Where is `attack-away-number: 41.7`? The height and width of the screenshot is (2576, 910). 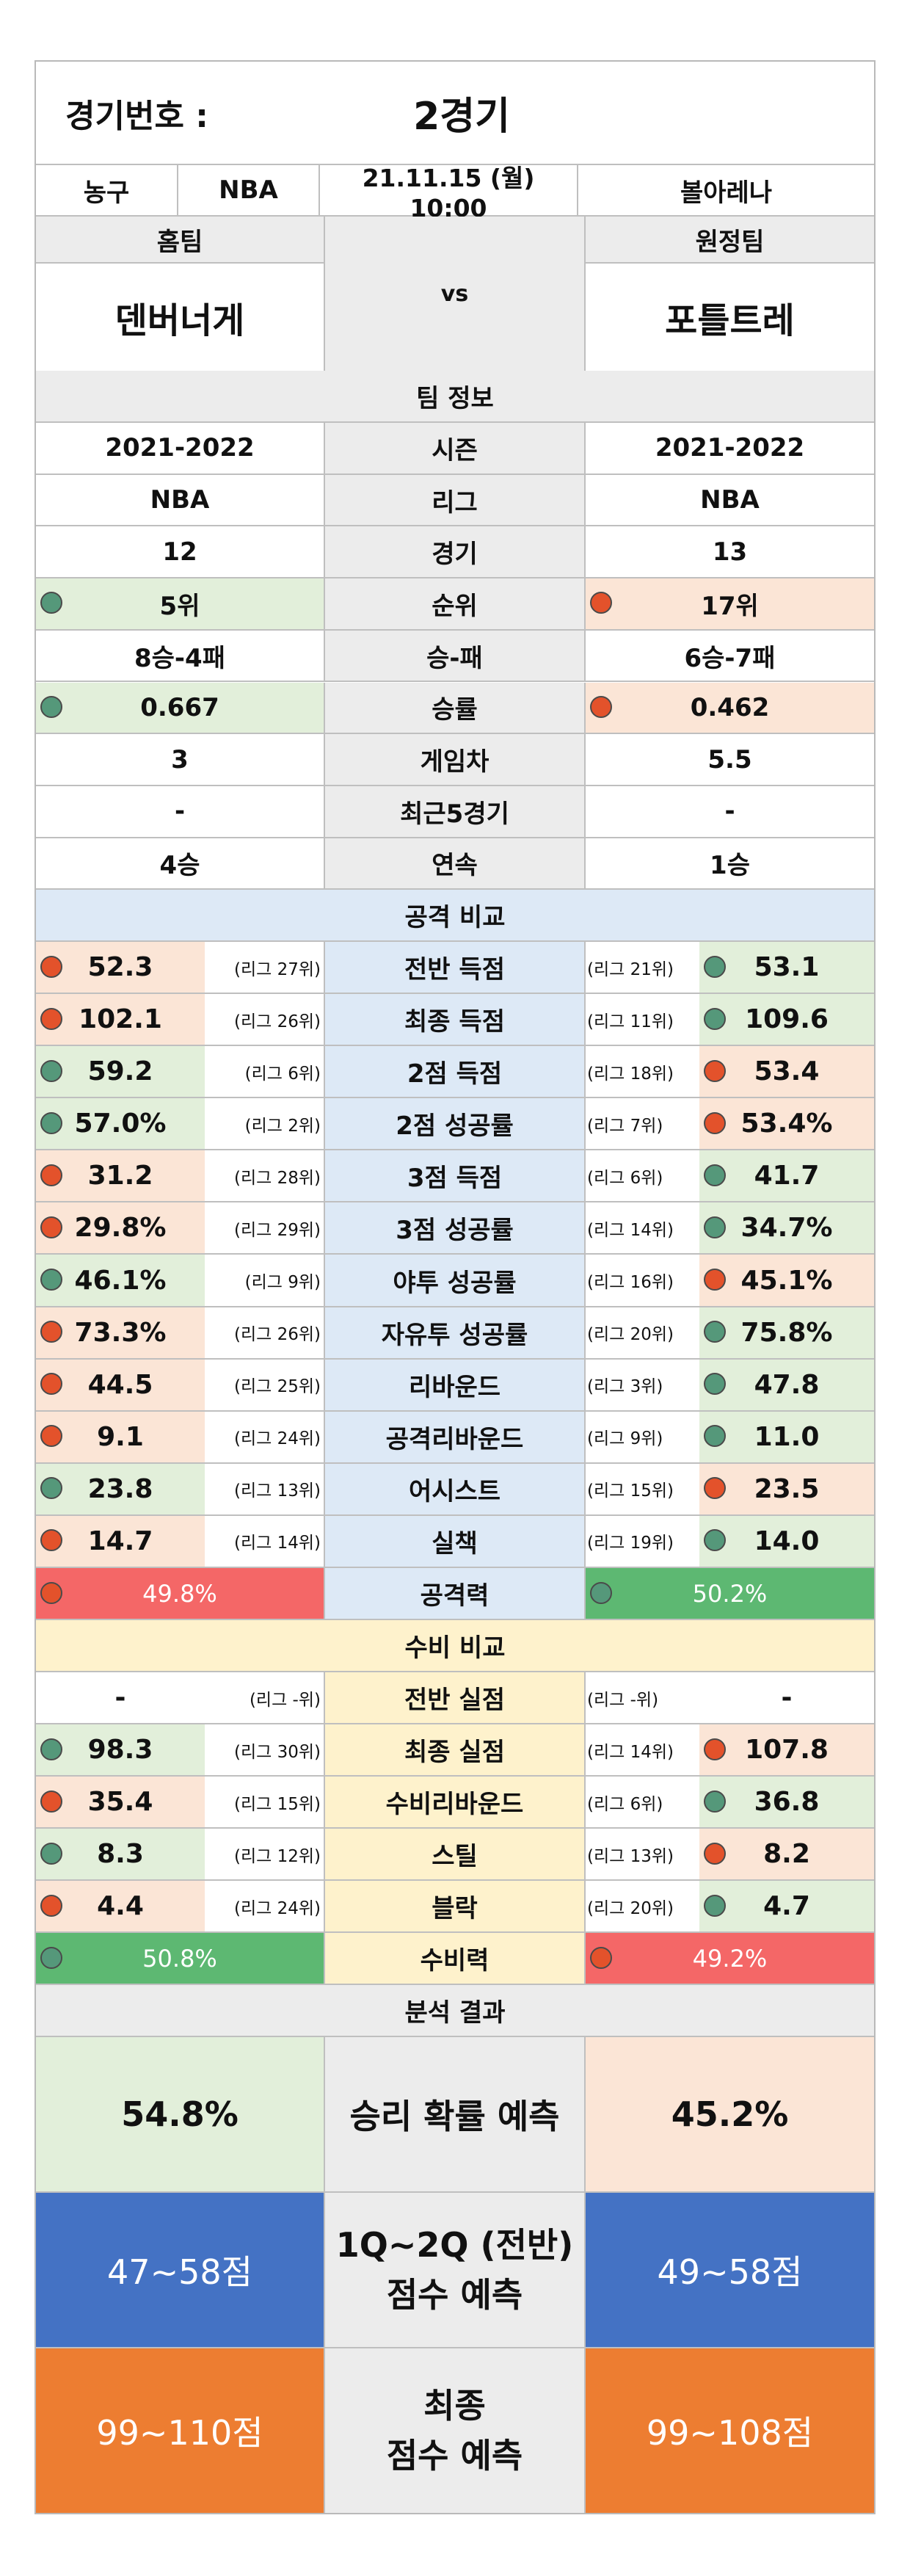 attack-away-number: 41.7 is located at coordinates (787, 1176).